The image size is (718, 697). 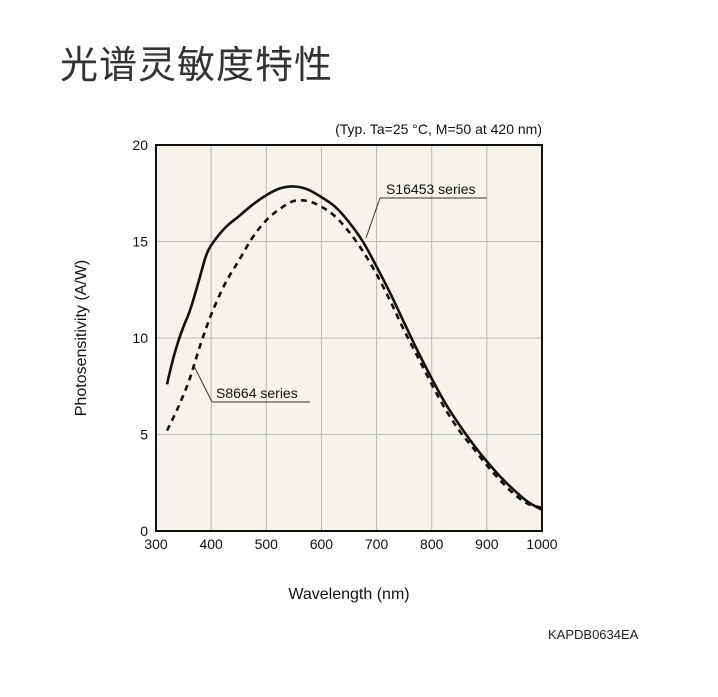 What do you see at coordinates (211, 544) in the screenshot?
I see `x-tick-label: 400` at bounding box center [211, 544].